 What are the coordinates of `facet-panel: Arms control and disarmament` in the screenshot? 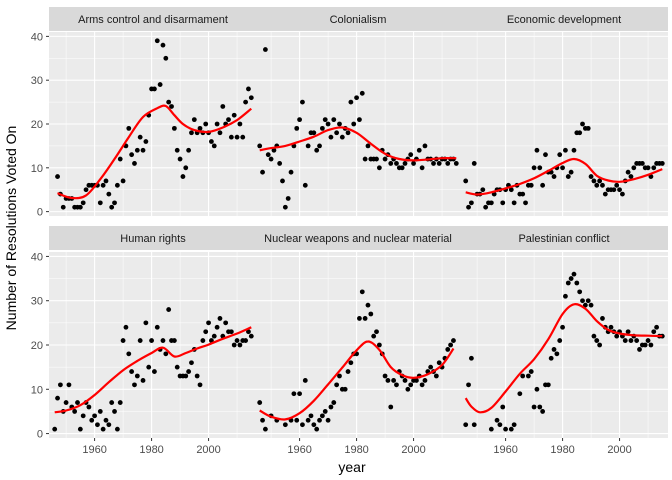 It's located at (153, 111).